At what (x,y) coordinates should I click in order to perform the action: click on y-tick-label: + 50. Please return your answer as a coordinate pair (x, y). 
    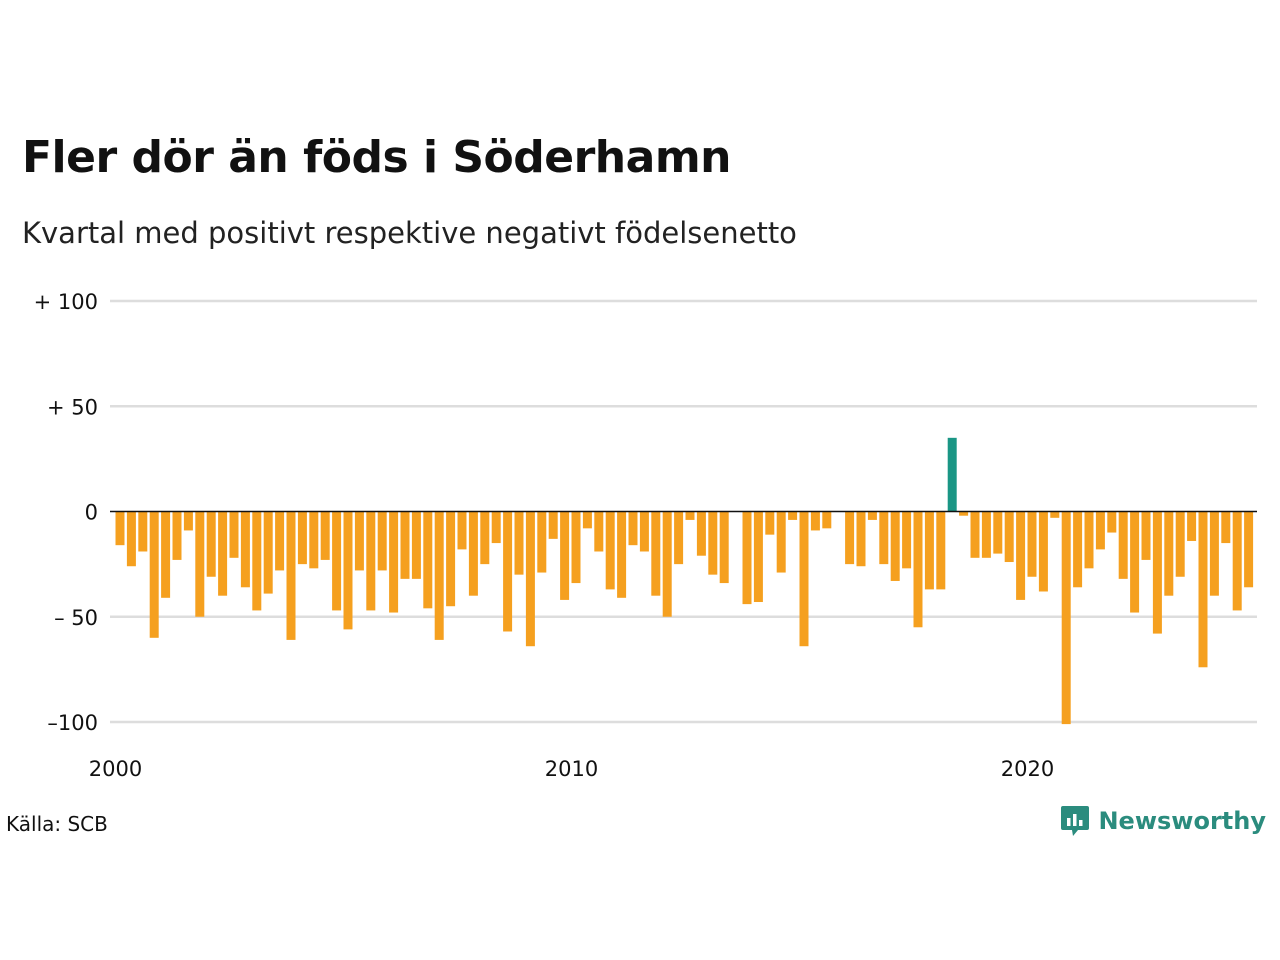
    Looking at the image, I should click on (72, 407).